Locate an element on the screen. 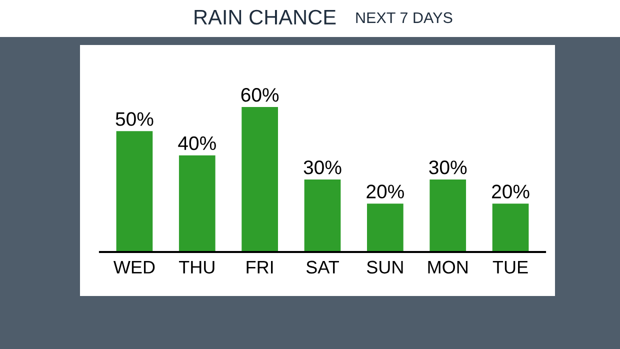 Image resolution: width=620 pixels, height=349 pixels. x-tick-label: THU is located at coordinates (196, 267).